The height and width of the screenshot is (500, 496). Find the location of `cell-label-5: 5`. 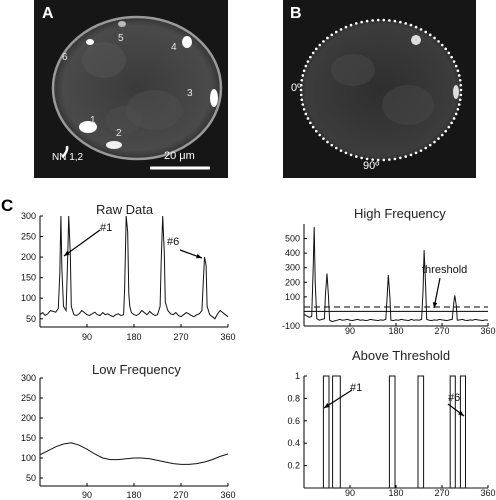

cell-label-5: 5 is located at coordinates (121, 38).